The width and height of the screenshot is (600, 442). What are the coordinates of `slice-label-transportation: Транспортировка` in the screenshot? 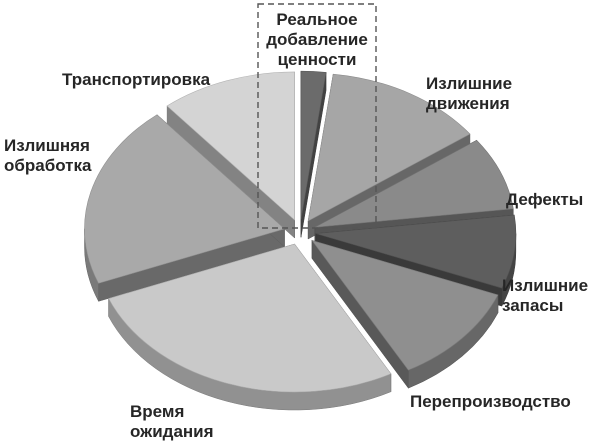 It's located at (136, 79).